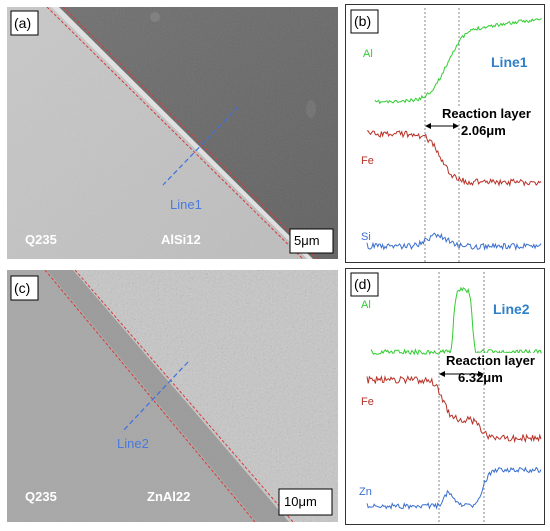 This screenshot has width=550, height=531. I want to click on panel-letter-box-d, so click(364, 284).